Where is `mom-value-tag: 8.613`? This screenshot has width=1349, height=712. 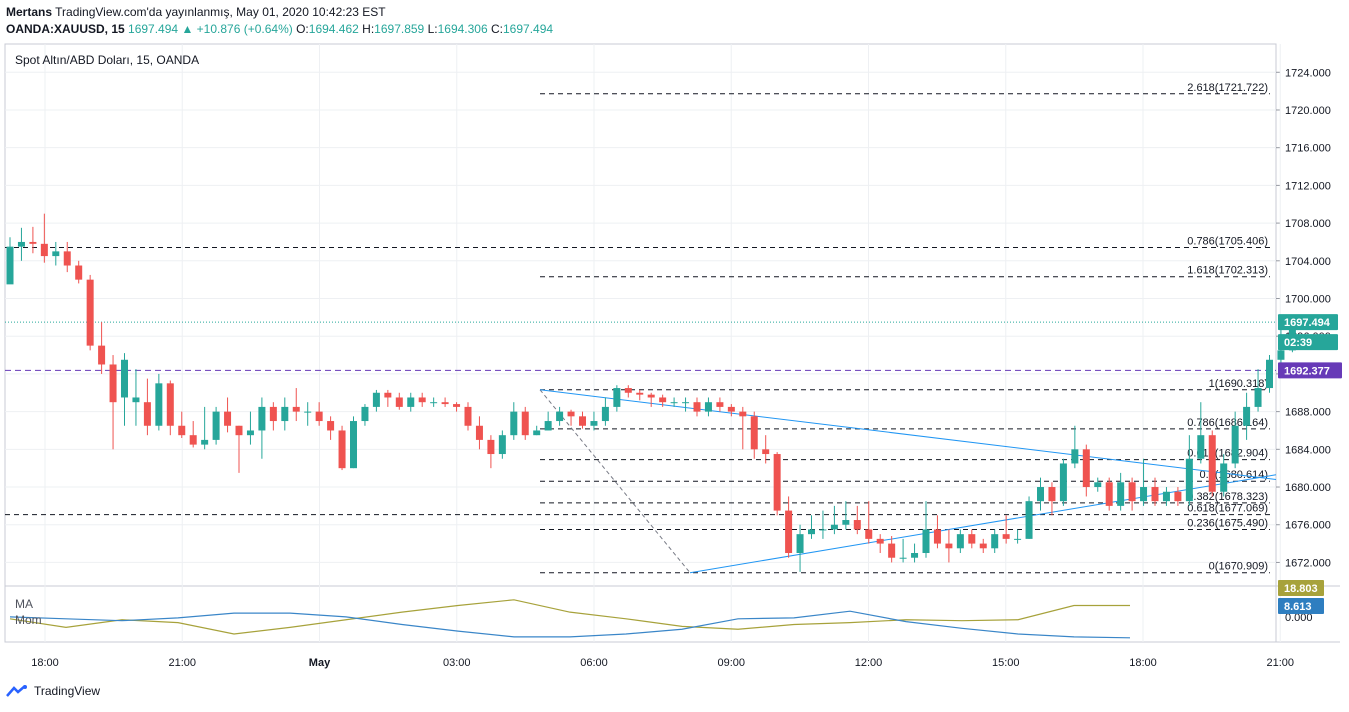
mom-value-tag: 8.613 is located at coordinates (1298, 607).